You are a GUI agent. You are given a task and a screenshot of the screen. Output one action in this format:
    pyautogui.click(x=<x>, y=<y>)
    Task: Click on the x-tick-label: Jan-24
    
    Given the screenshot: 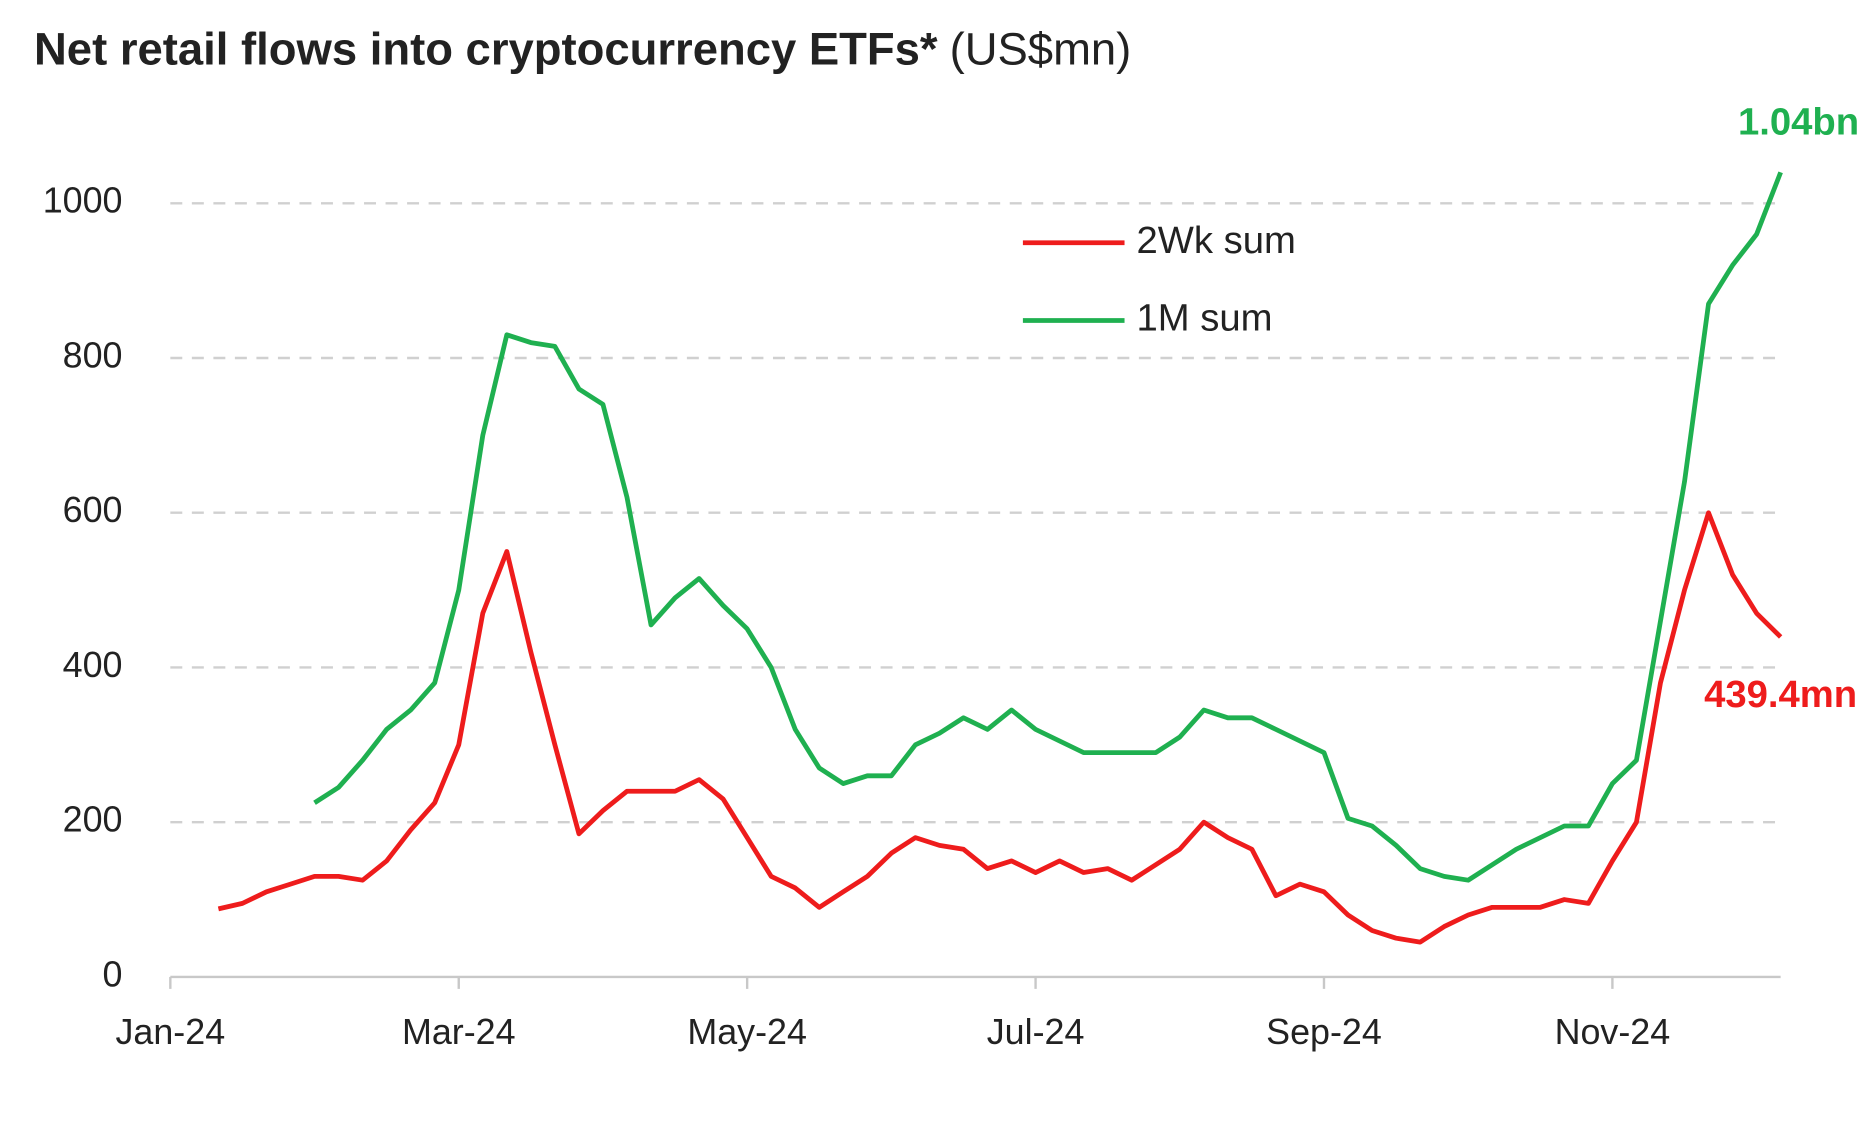 What is the action you would take?
    pyautogui.click(x=171, y=1032)
    